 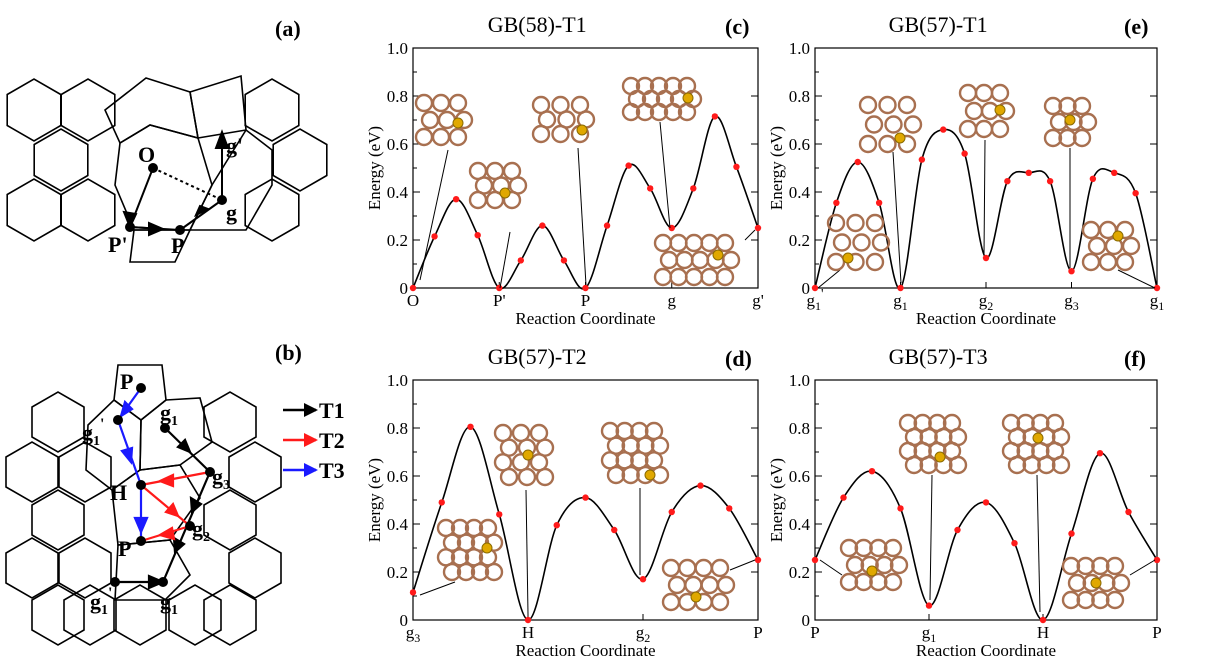 I want to click on x-tick-main: O, so click(x=413, y=300).